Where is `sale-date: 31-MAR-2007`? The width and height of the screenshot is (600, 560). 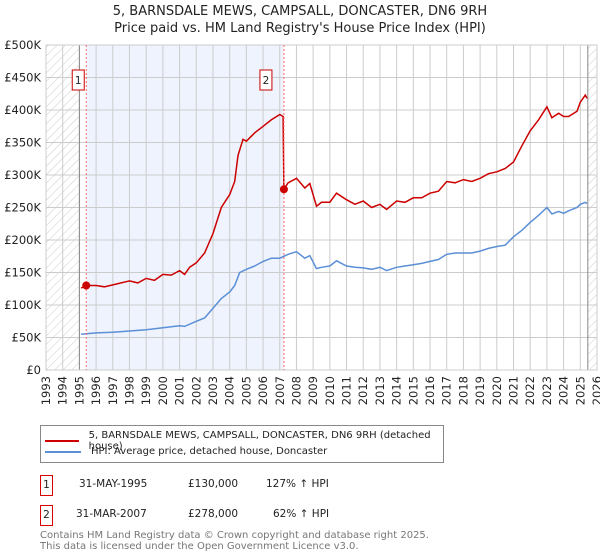 sale-date: 31-MAR-2007 is located at coordinates (111, 514).